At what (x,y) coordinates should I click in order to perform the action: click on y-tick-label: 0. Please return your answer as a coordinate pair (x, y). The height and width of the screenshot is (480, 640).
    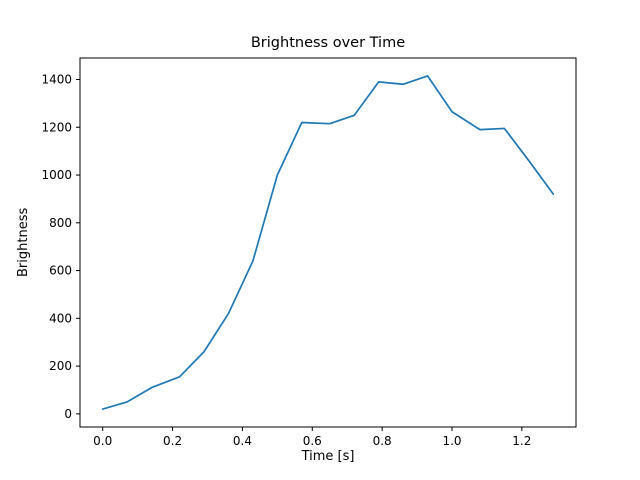
    Looking at the image, I should click on (68, 414).